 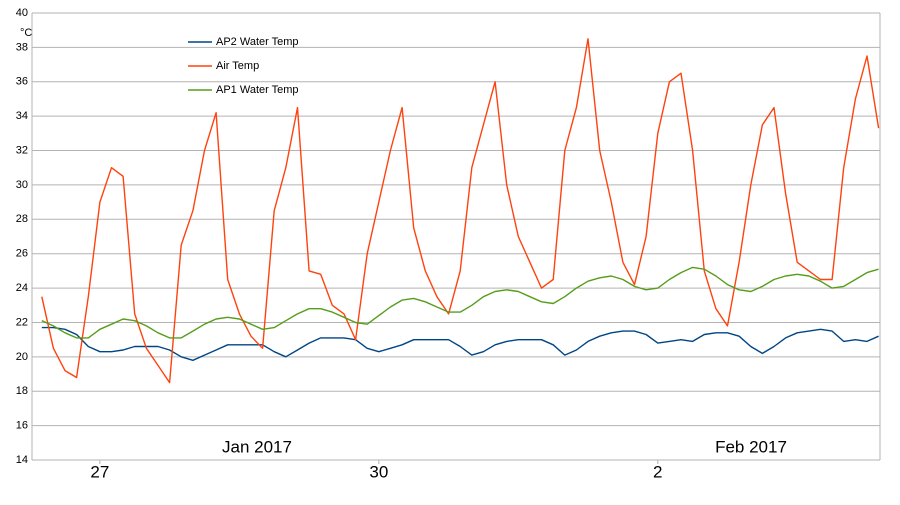 What do you see at coordinates (26, 33) in the screenshot?
I see `y-unit: °C` at bounding box center [26, 33].